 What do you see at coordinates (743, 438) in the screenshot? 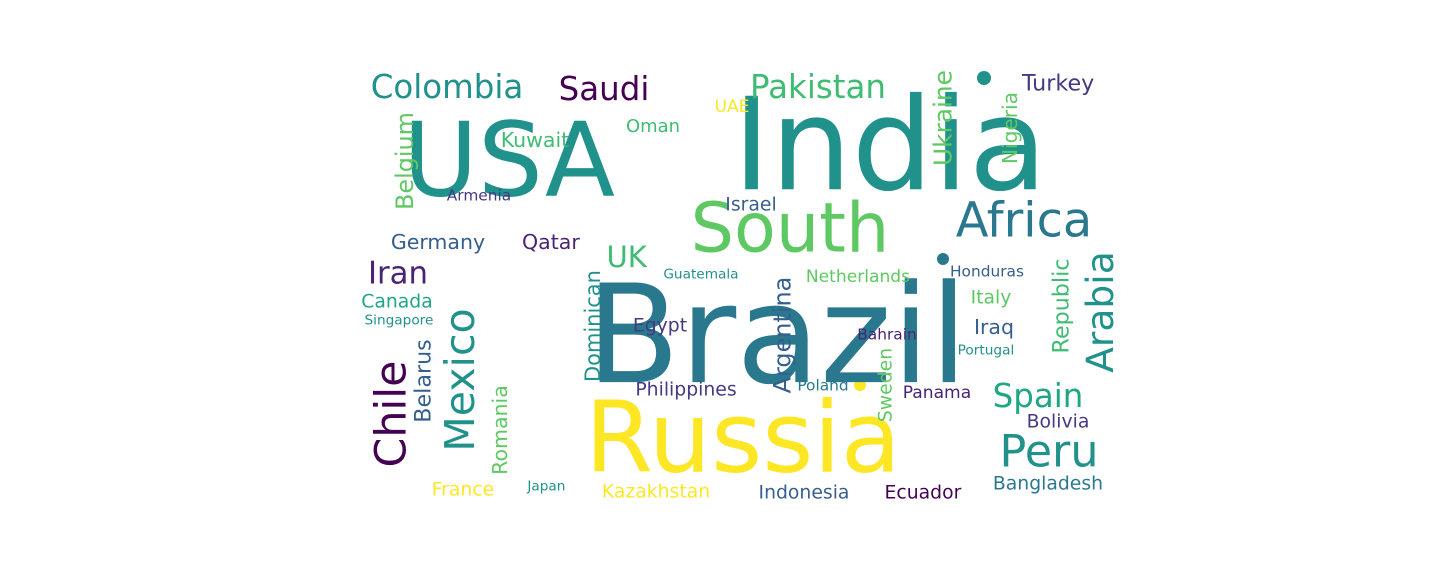
I see `word-russia: Russia` at bounding box center [743, 438].